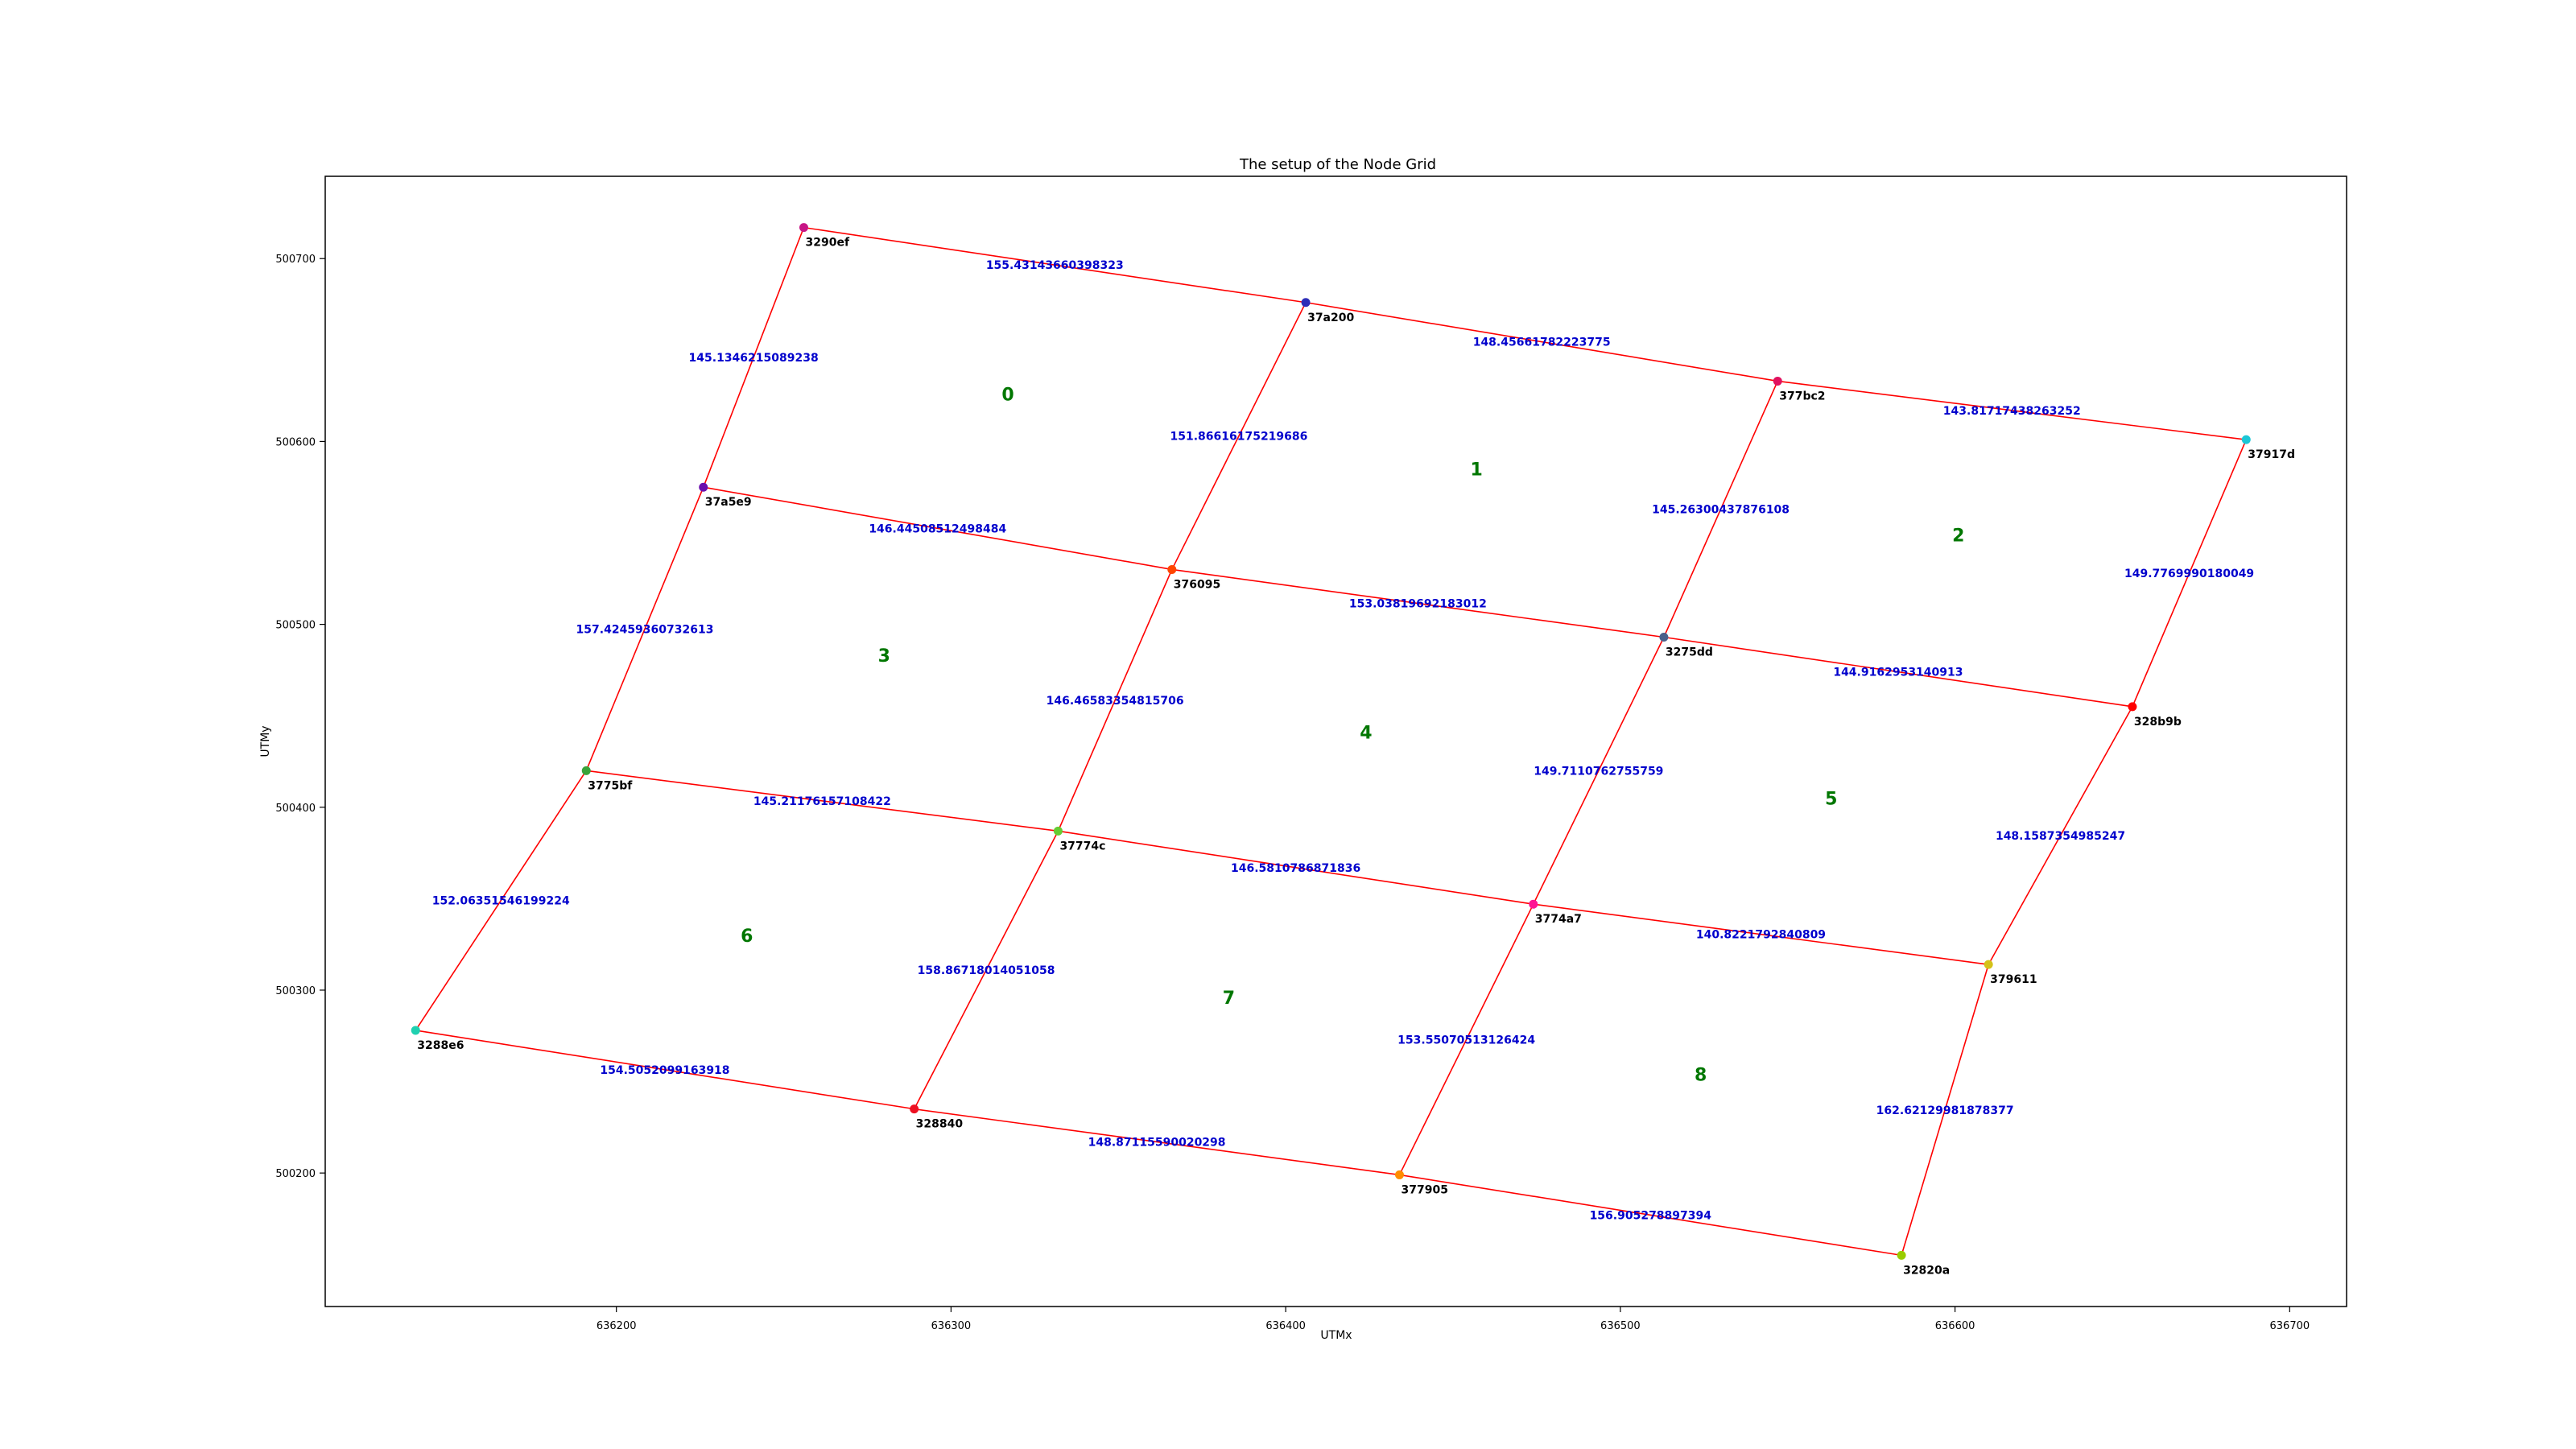 The image size is (2576, 1449). Describe the element at coordinates (1476, 470) in the screenshot. I see `cell-label: 1` at that location.